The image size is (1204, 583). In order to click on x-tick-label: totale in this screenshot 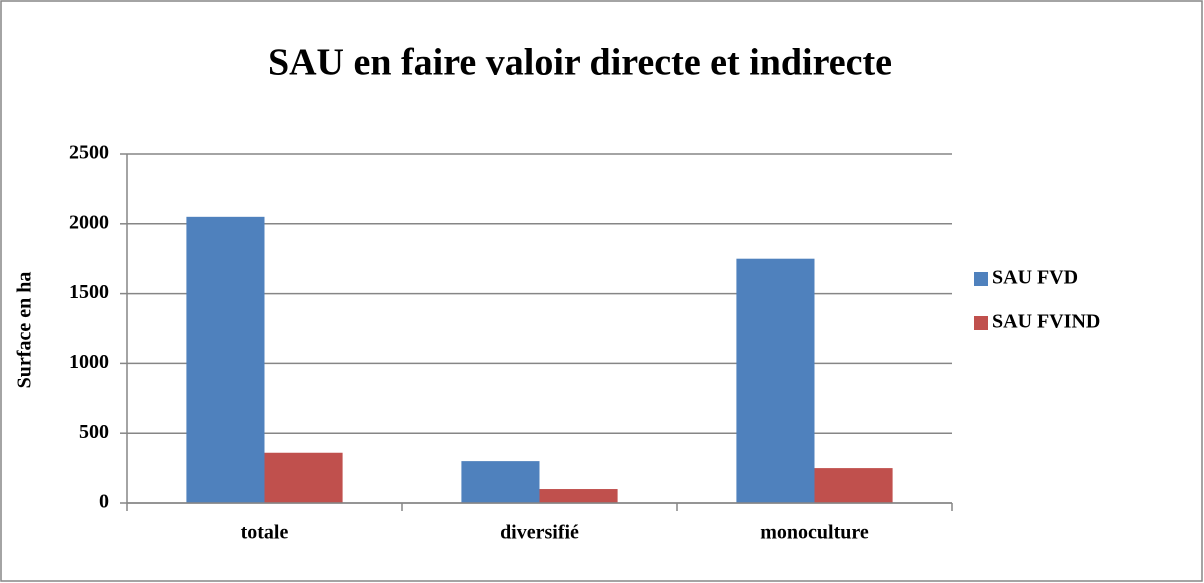, I will do `click(265, 533)`.